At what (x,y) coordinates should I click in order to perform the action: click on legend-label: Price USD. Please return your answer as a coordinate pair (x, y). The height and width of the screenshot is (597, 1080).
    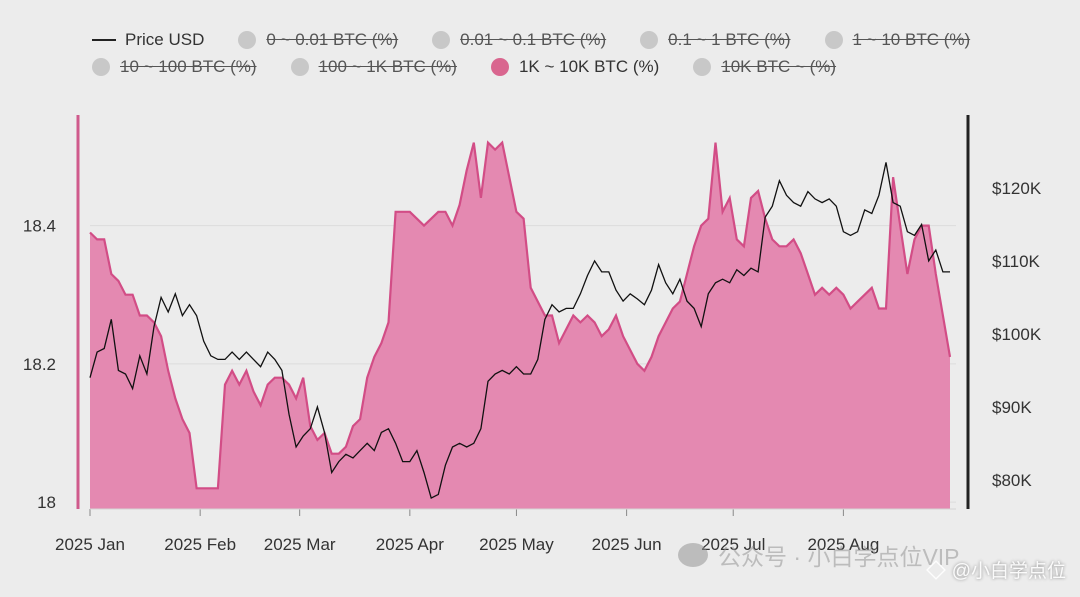
    Looking at the image, I should click on (165, 39).